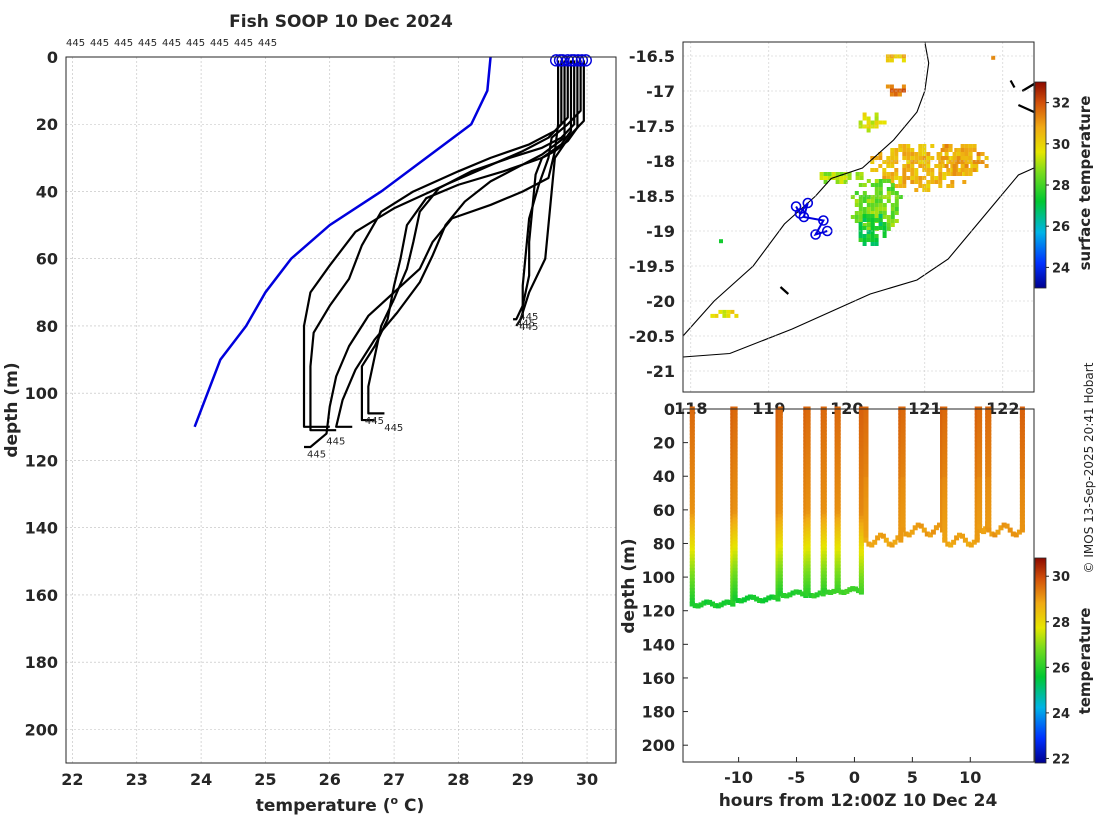  Describe the element at coordinates (664, 543) in the screenshot. I see `section-y-tick-label: 80` at that location.